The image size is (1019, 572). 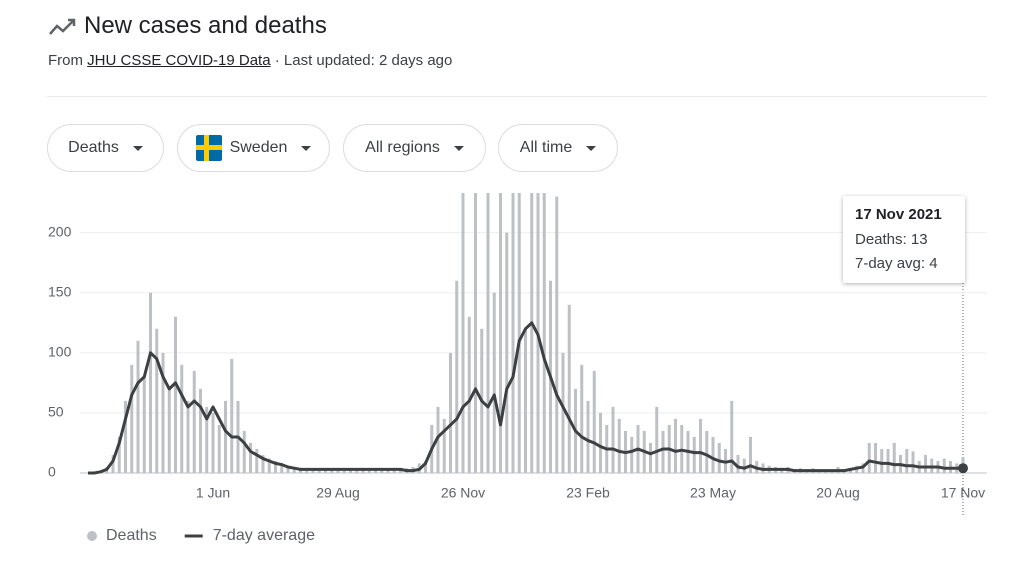 I want to click on separator, so click(x=517, y=96).